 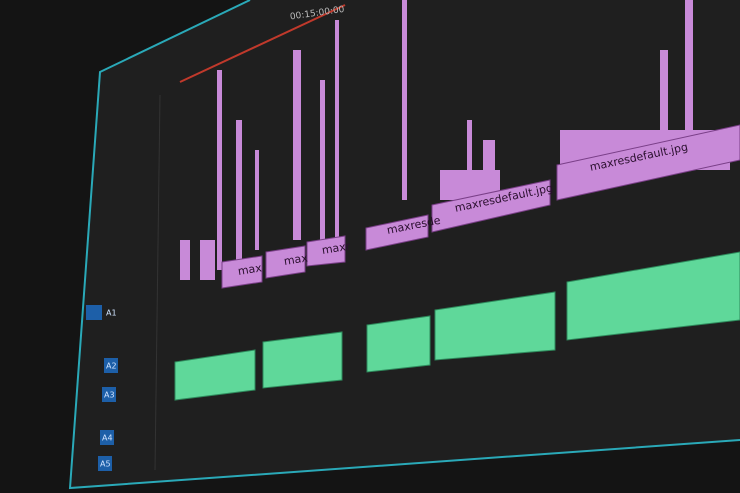 I want to click on clip-label: maxr, so click(x=336, y=248).